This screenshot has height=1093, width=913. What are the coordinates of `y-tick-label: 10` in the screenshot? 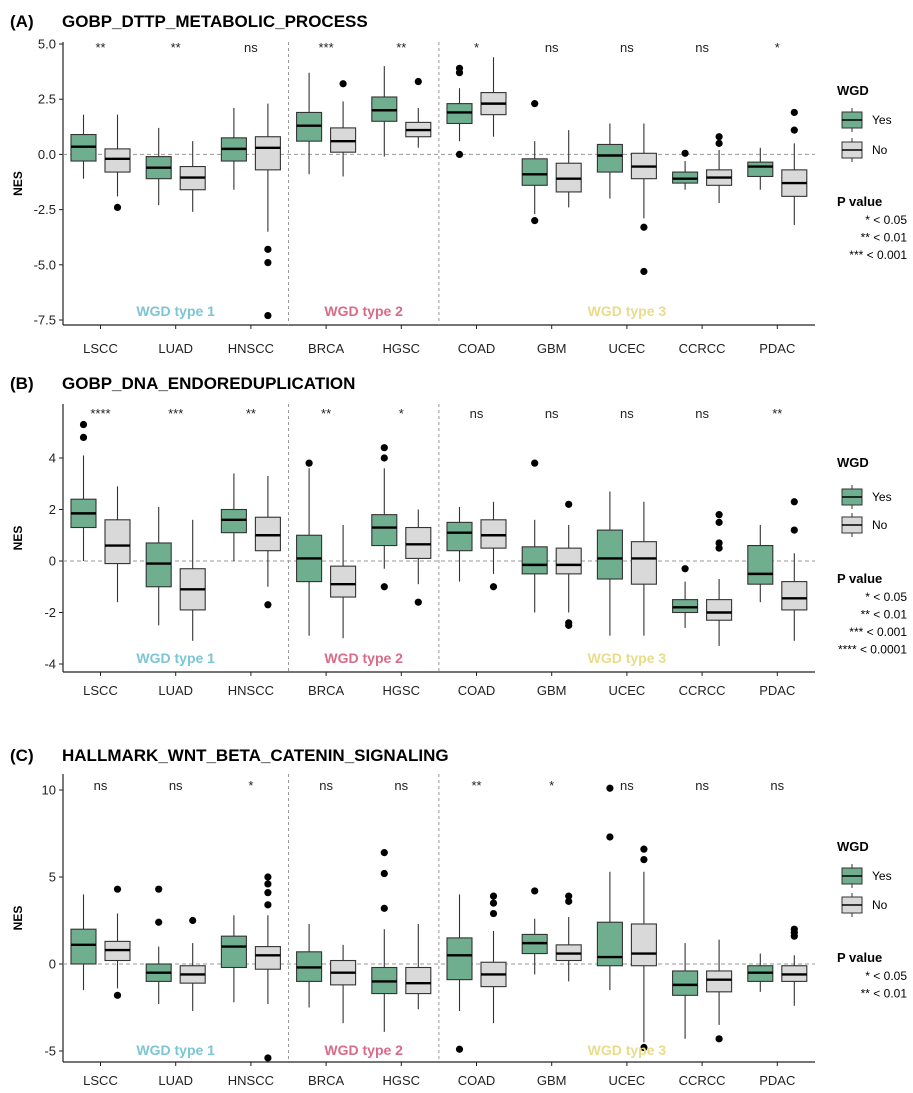 It's located at (49, 790).